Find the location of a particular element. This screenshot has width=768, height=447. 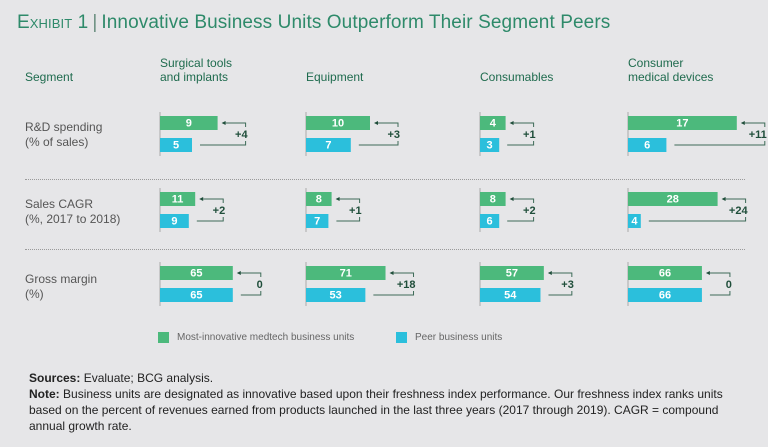

segment-header-line: Consumables is located at coordinates (517, 77).